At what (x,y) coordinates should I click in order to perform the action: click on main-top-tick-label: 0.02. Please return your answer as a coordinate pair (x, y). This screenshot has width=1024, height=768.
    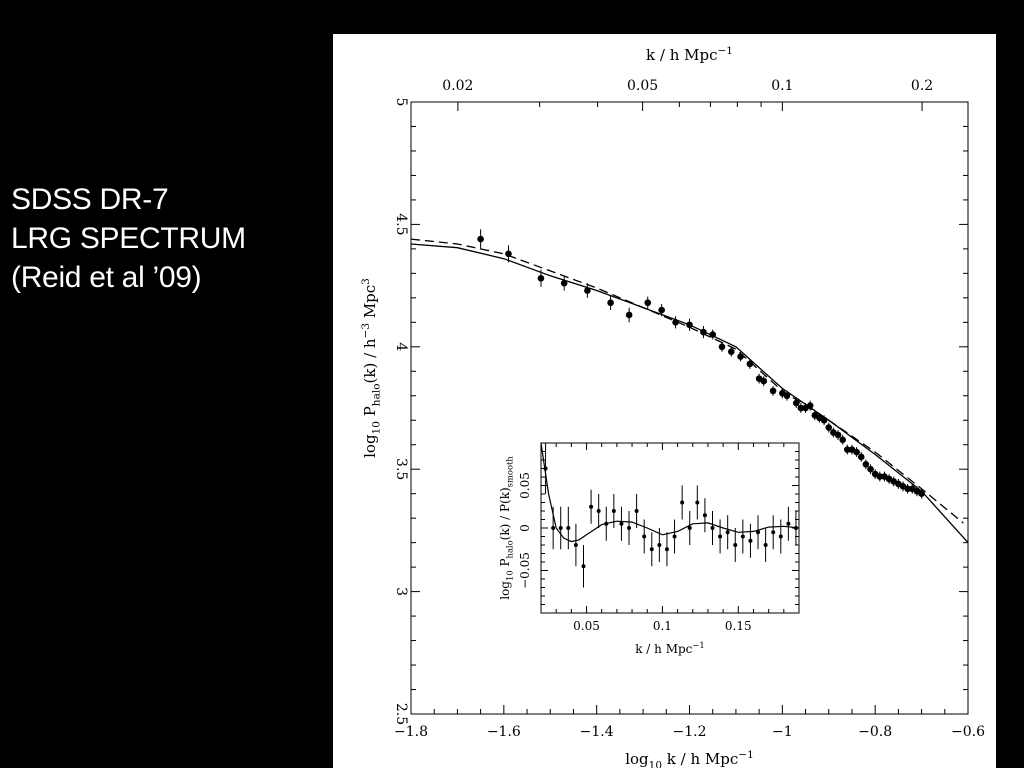
    Looking at the image, I should click on (457, 86).